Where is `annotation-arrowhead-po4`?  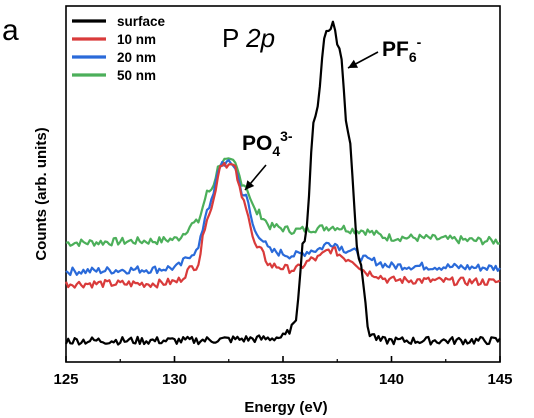
annotation-arrowhead-po4 is located at coordinates (250, 185).